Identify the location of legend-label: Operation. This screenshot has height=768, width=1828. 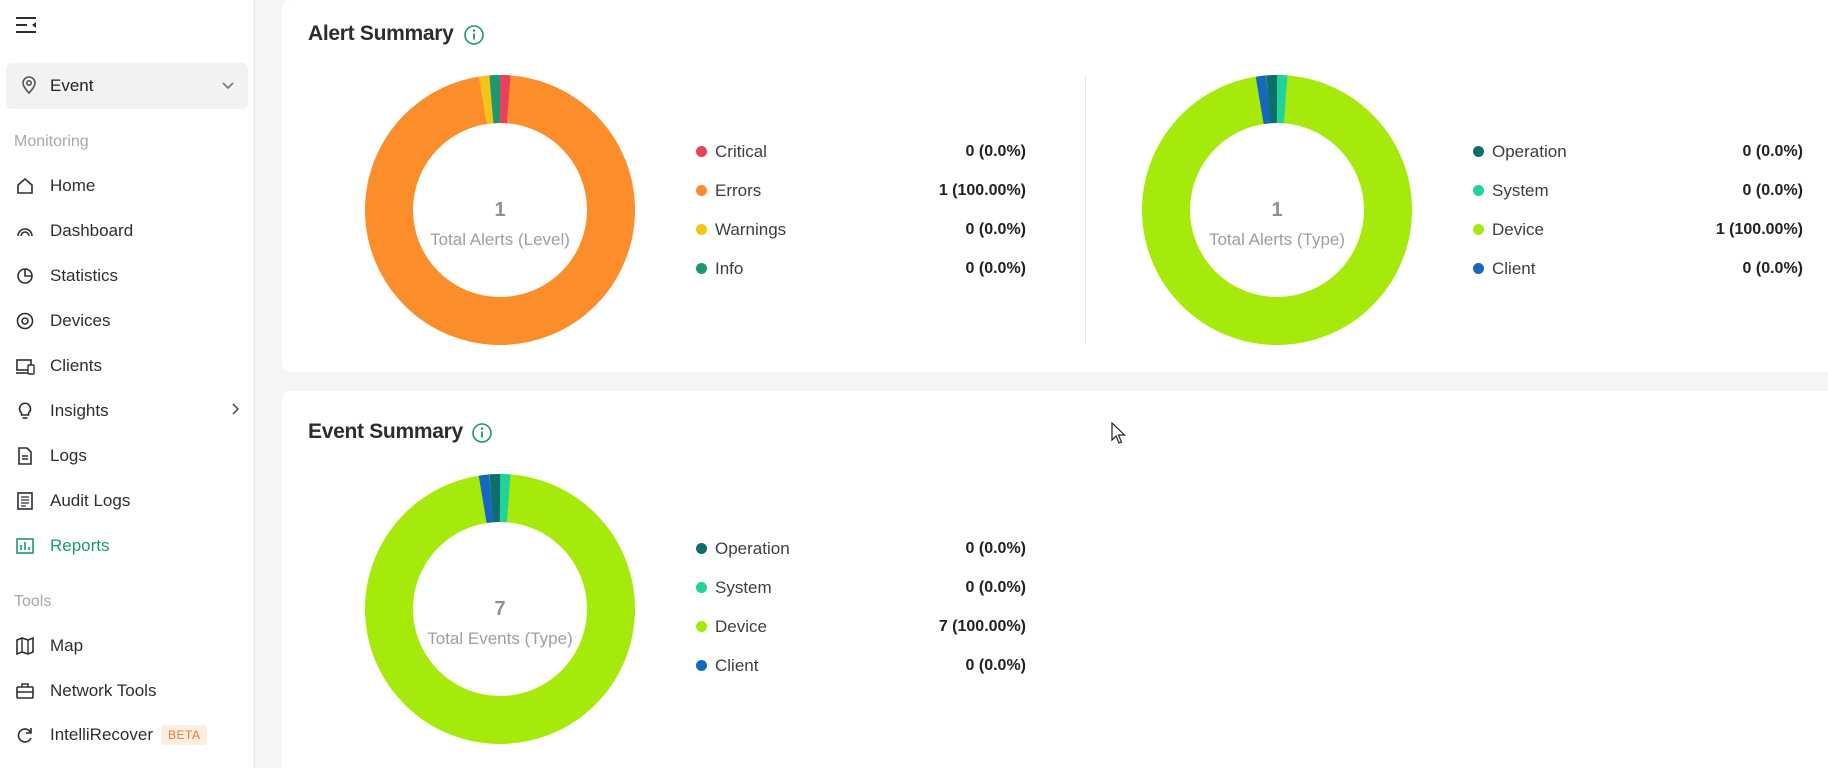
(1529, 151).